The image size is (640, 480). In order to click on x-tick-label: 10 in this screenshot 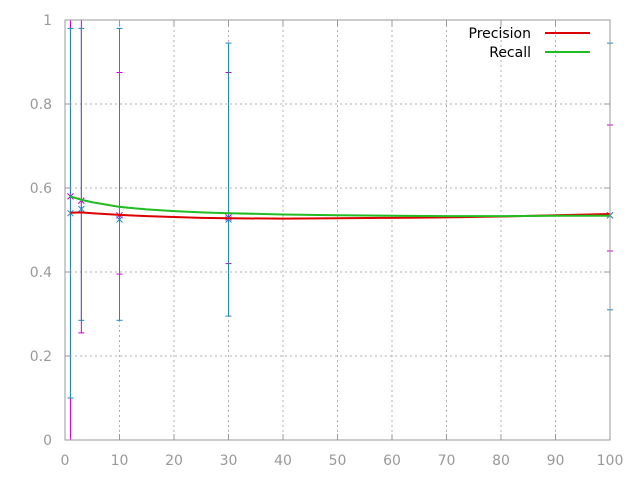, I will do `click(120, 461)`.